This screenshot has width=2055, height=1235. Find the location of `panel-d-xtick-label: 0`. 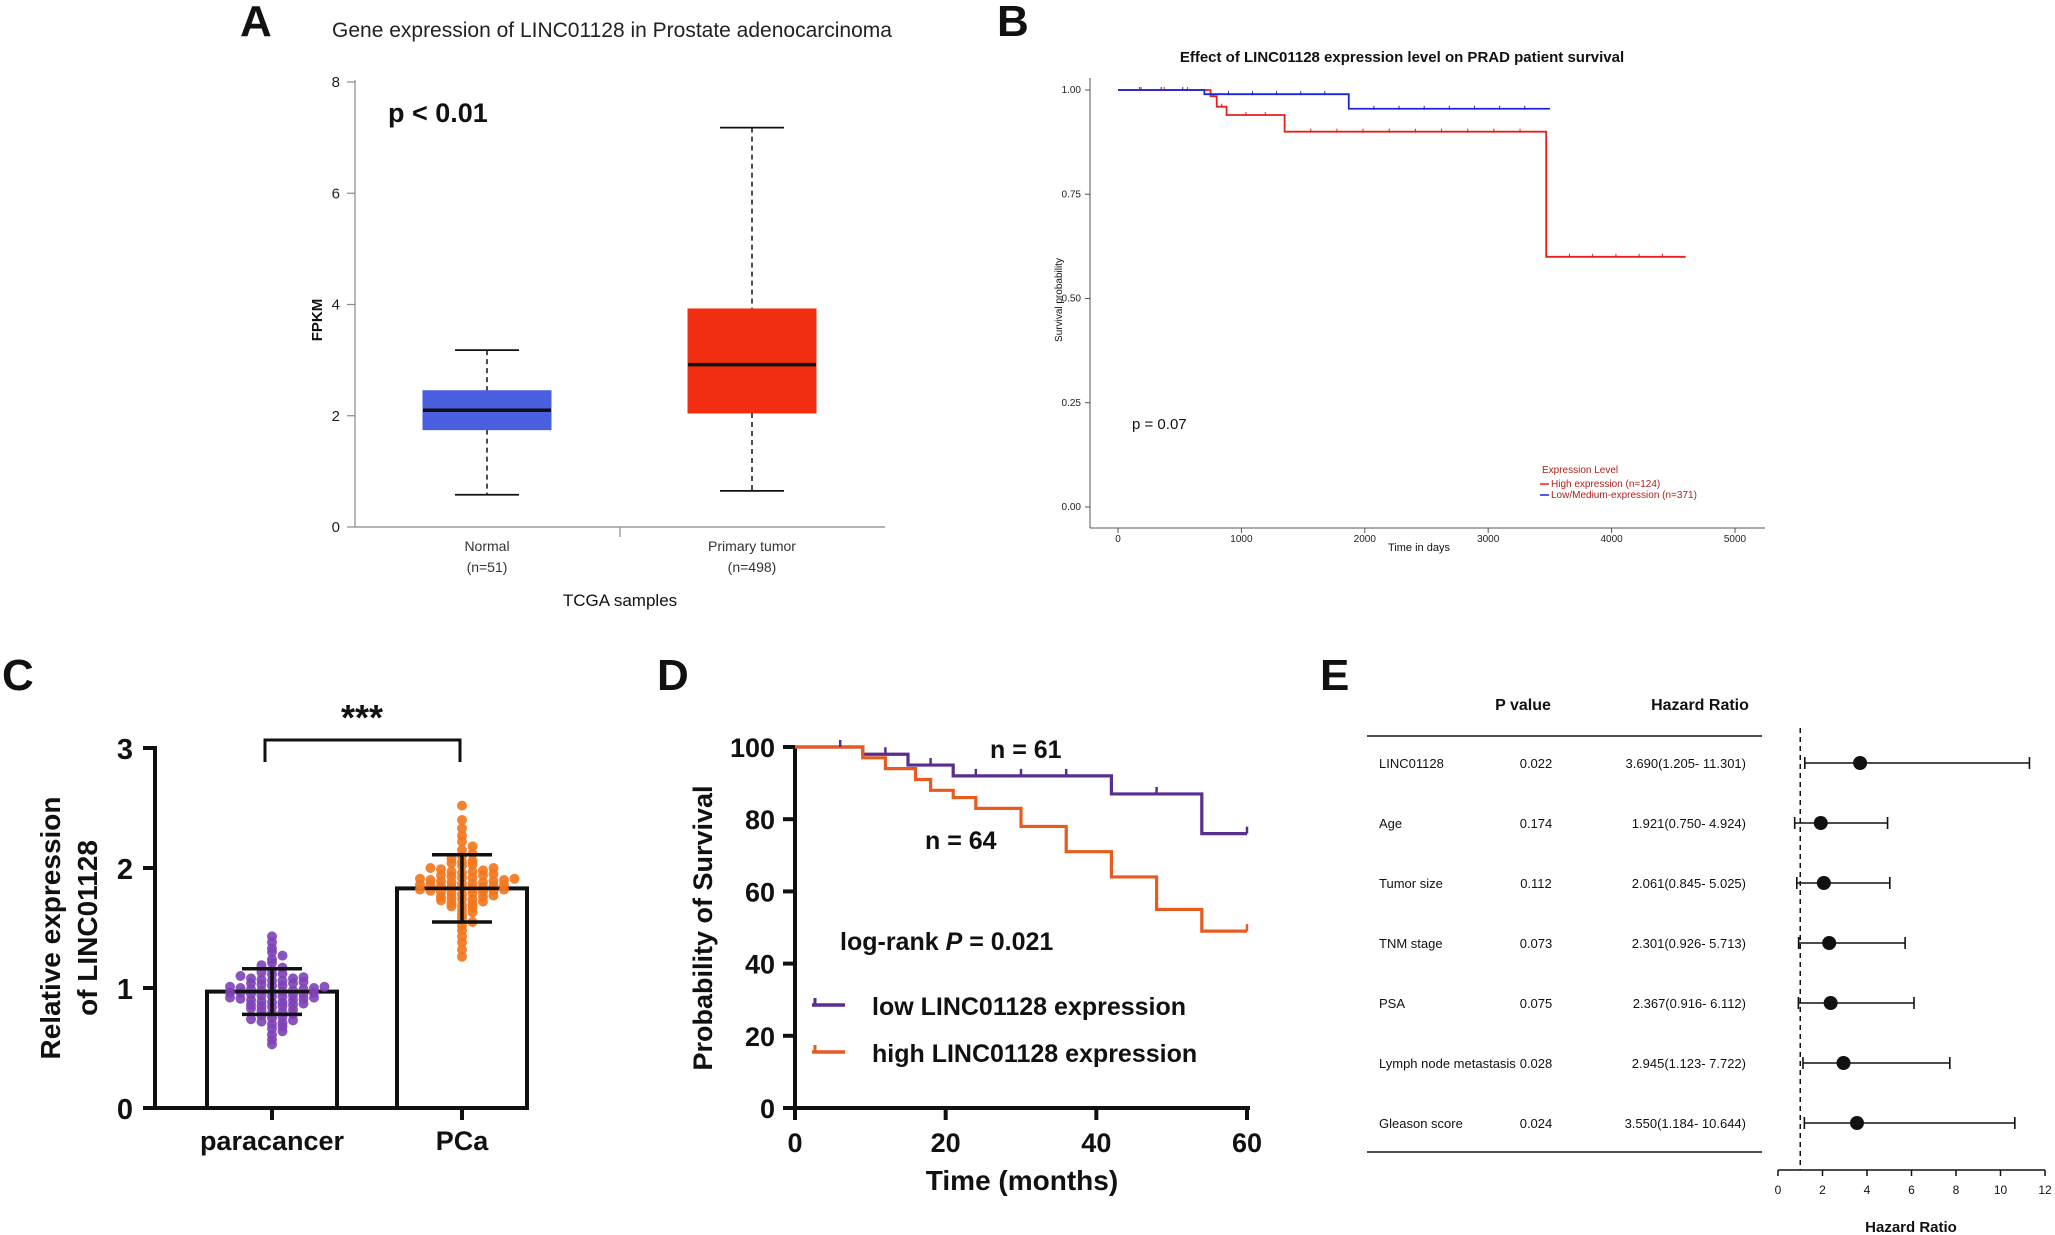

panel-d-xtick-label: 0 is located at coordinates (794, 1143).